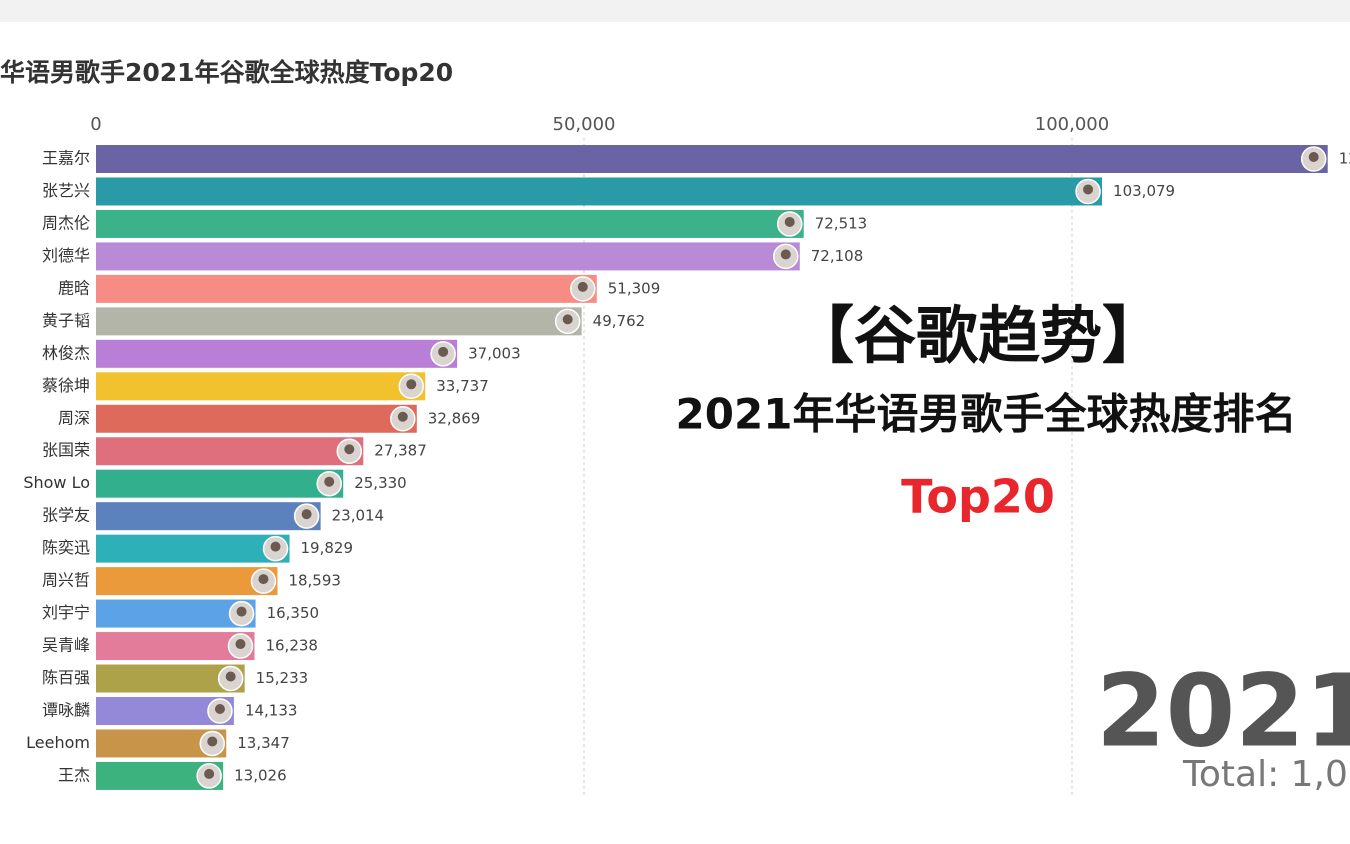 The image size is (1350, 844). I want to click on category-label: 吴青峰, so click(66, 645).